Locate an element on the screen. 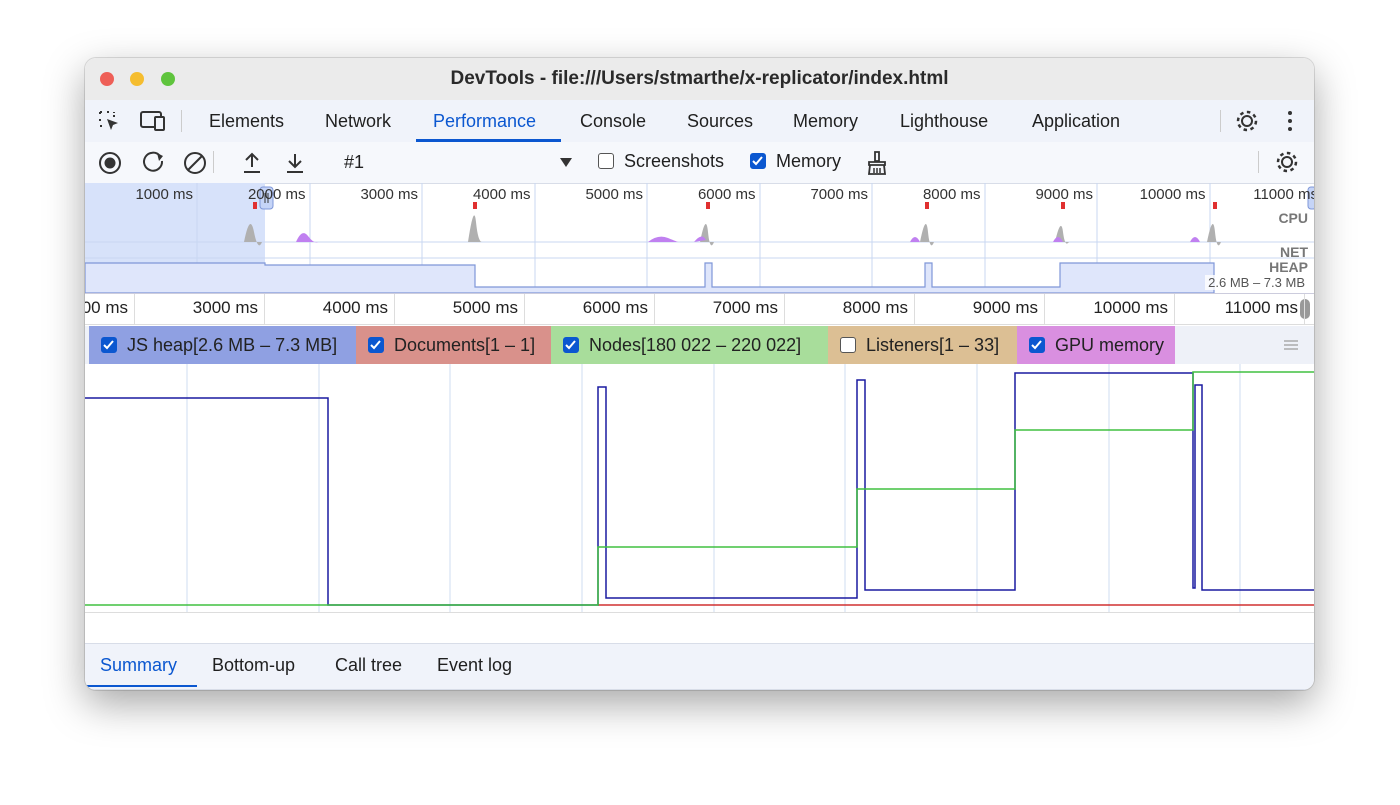 Image resolution: width=1400 pixels, height=805 pixels. tab: Console is located at coordinates (613, 121).